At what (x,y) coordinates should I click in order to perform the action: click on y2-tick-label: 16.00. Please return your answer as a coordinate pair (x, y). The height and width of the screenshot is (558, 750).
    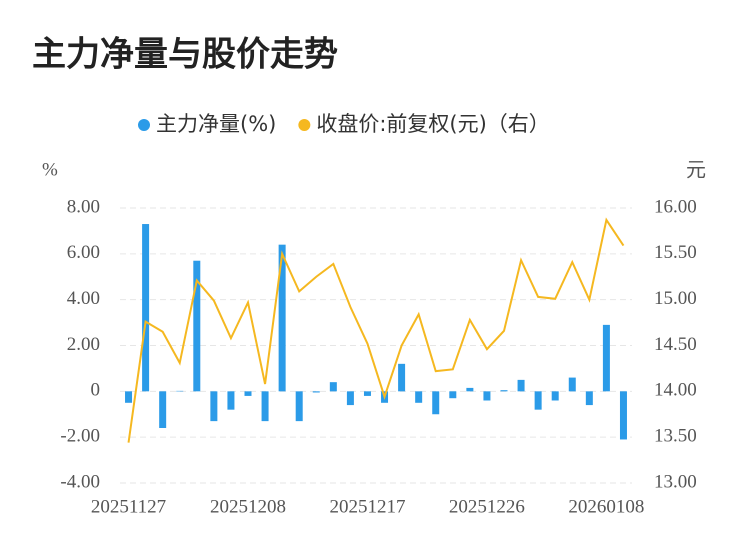
    Looking at the image, I should click on (675, 206).